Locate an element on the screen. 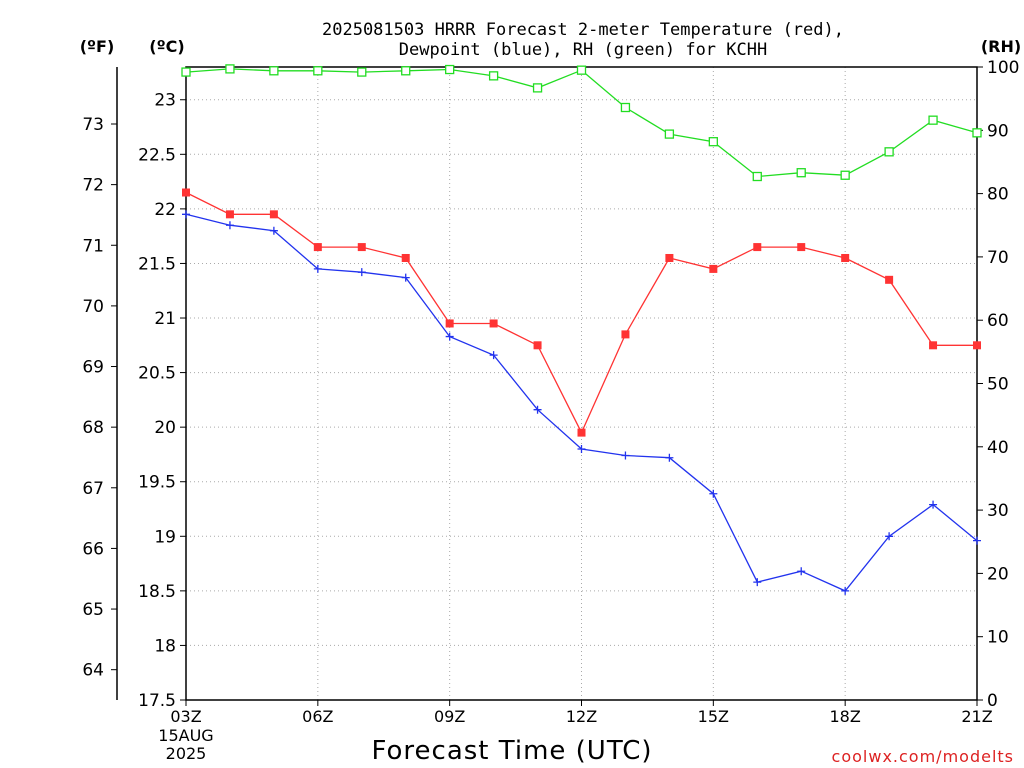 Image resolution: width=1024 pixels, height=768 pixels. fahrenheit-tick-label: 73 is located at coordinates (93, 125).